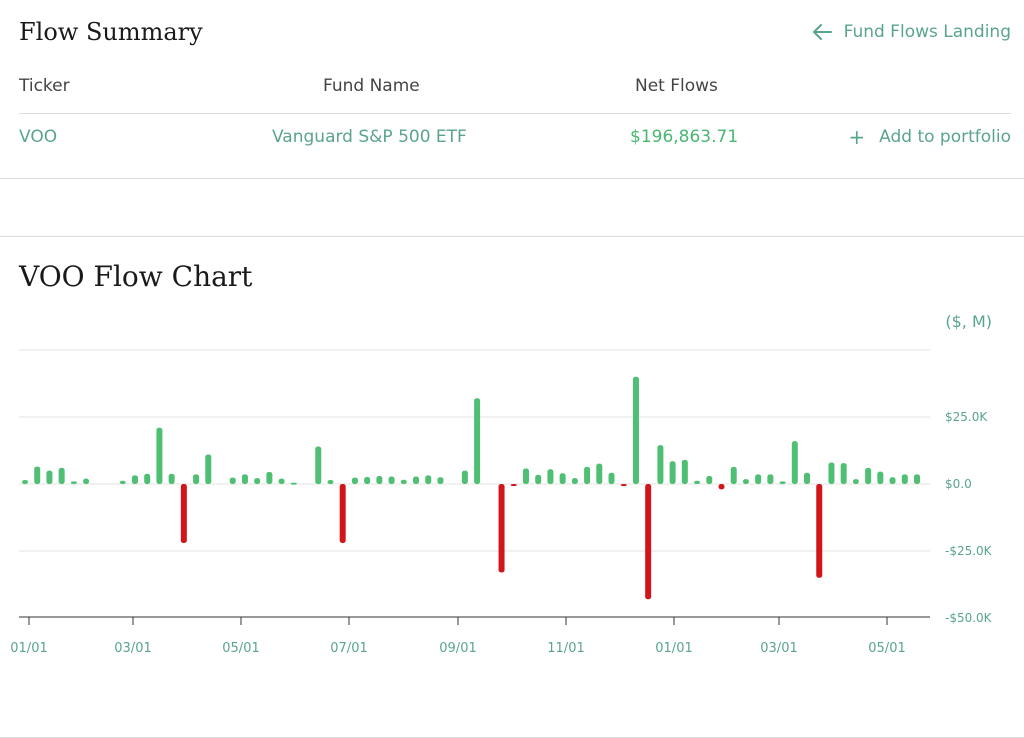 This screenshot has width=1024, height=738. I want to click on y-unit-label: ($, M), so click(968, 321).